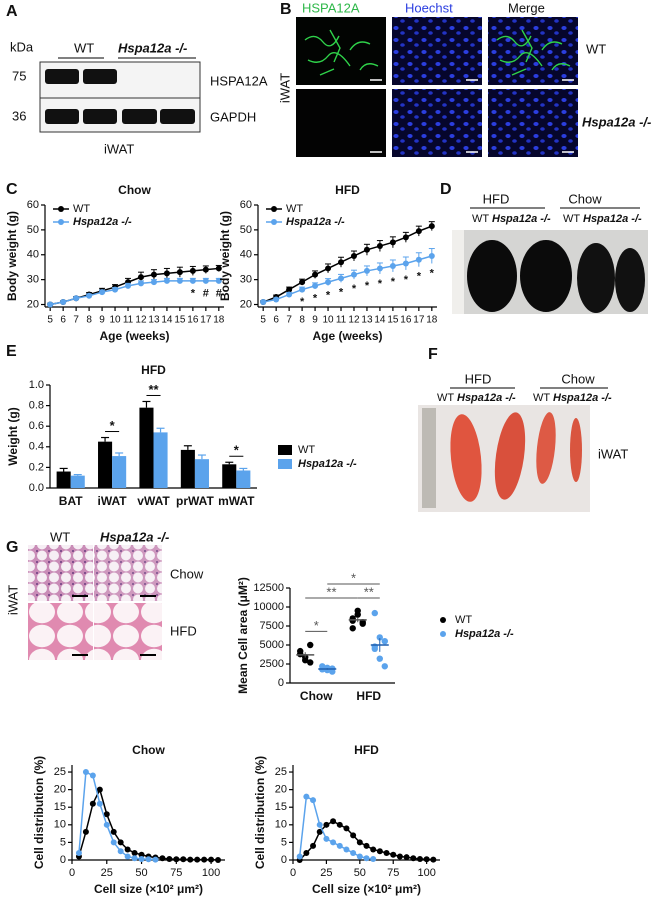 This screenshot has height=912, width=658. Describe the element at coordinates (316, 696) in the screenshot. I see `x-tick-label: Chow` at that location.